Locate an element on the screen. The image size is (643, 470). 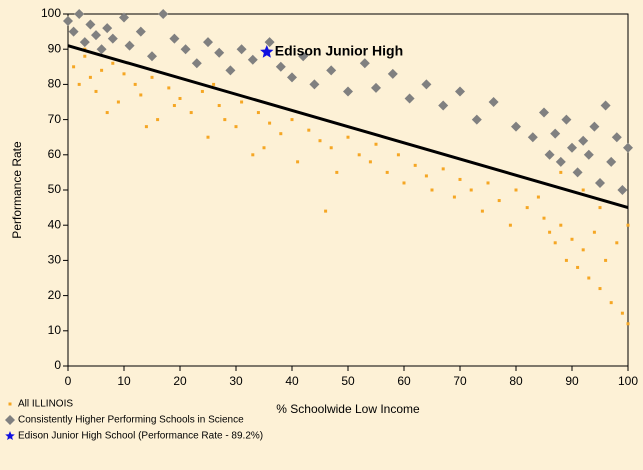
x-tick-label: 0 is located at coordinates (68, 381).